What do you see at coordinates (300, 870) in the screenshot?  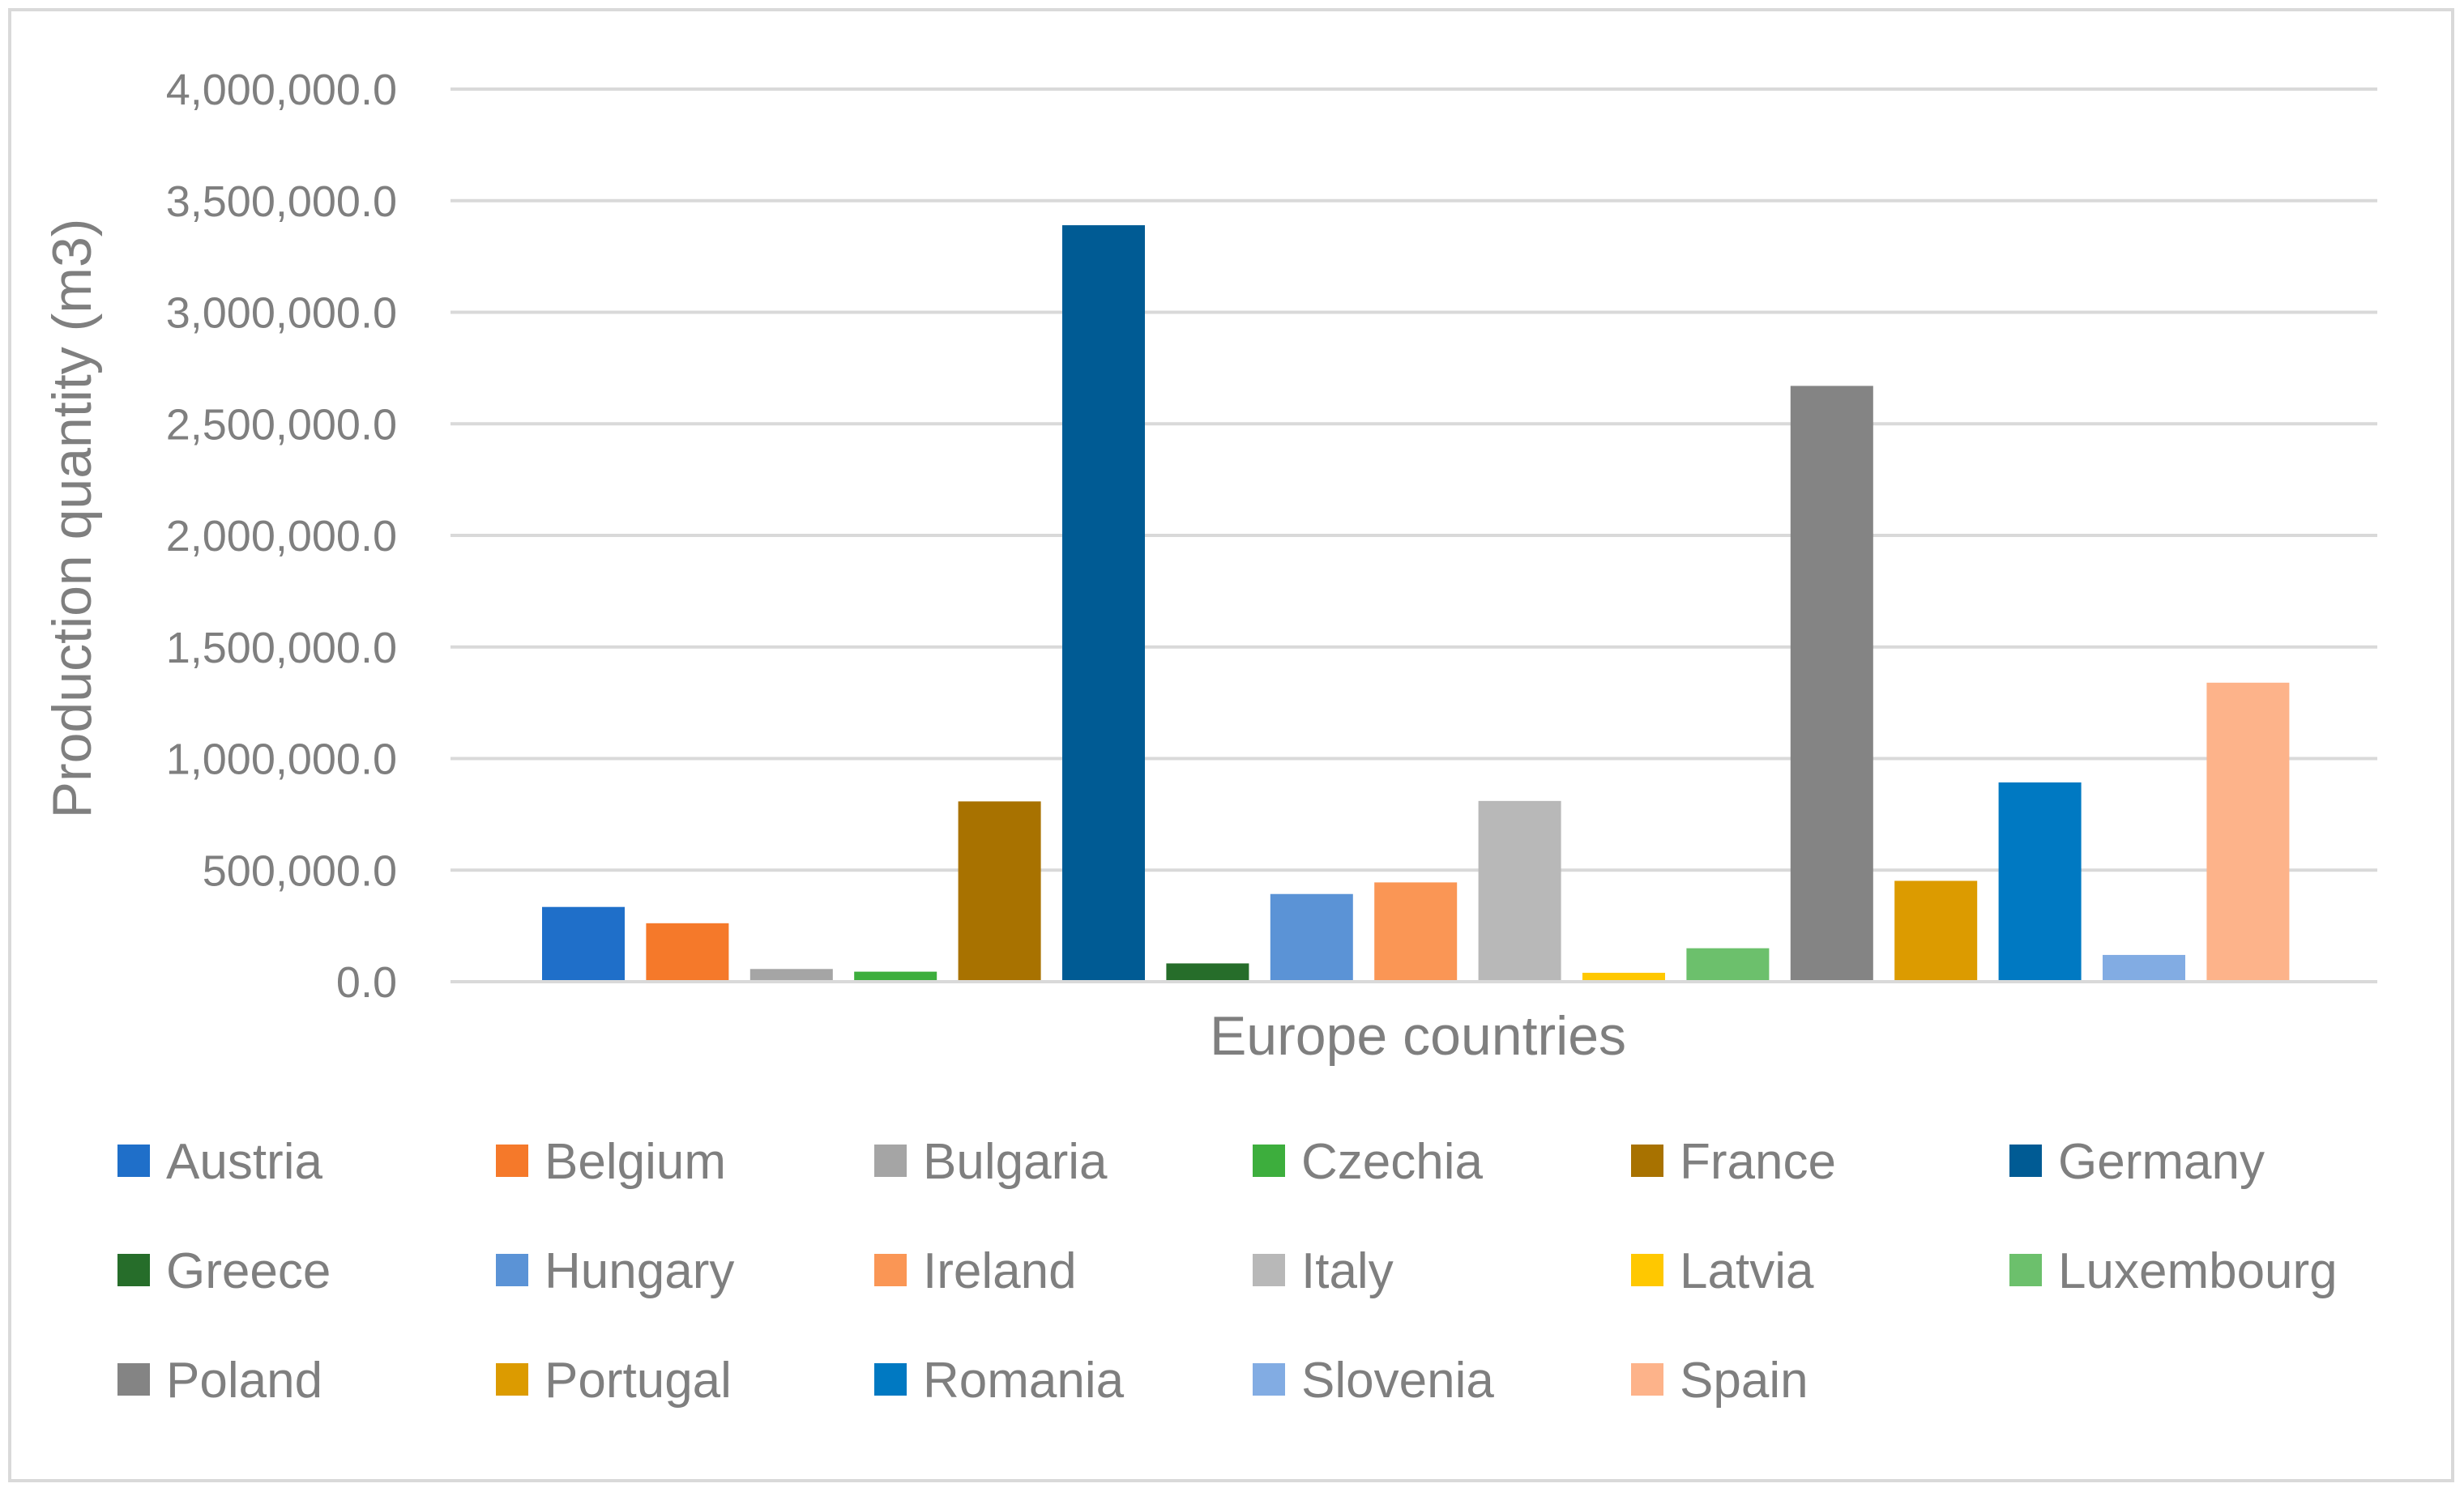 I see `y-tick-label: 500,000.0` at bounding box center [300, 870].